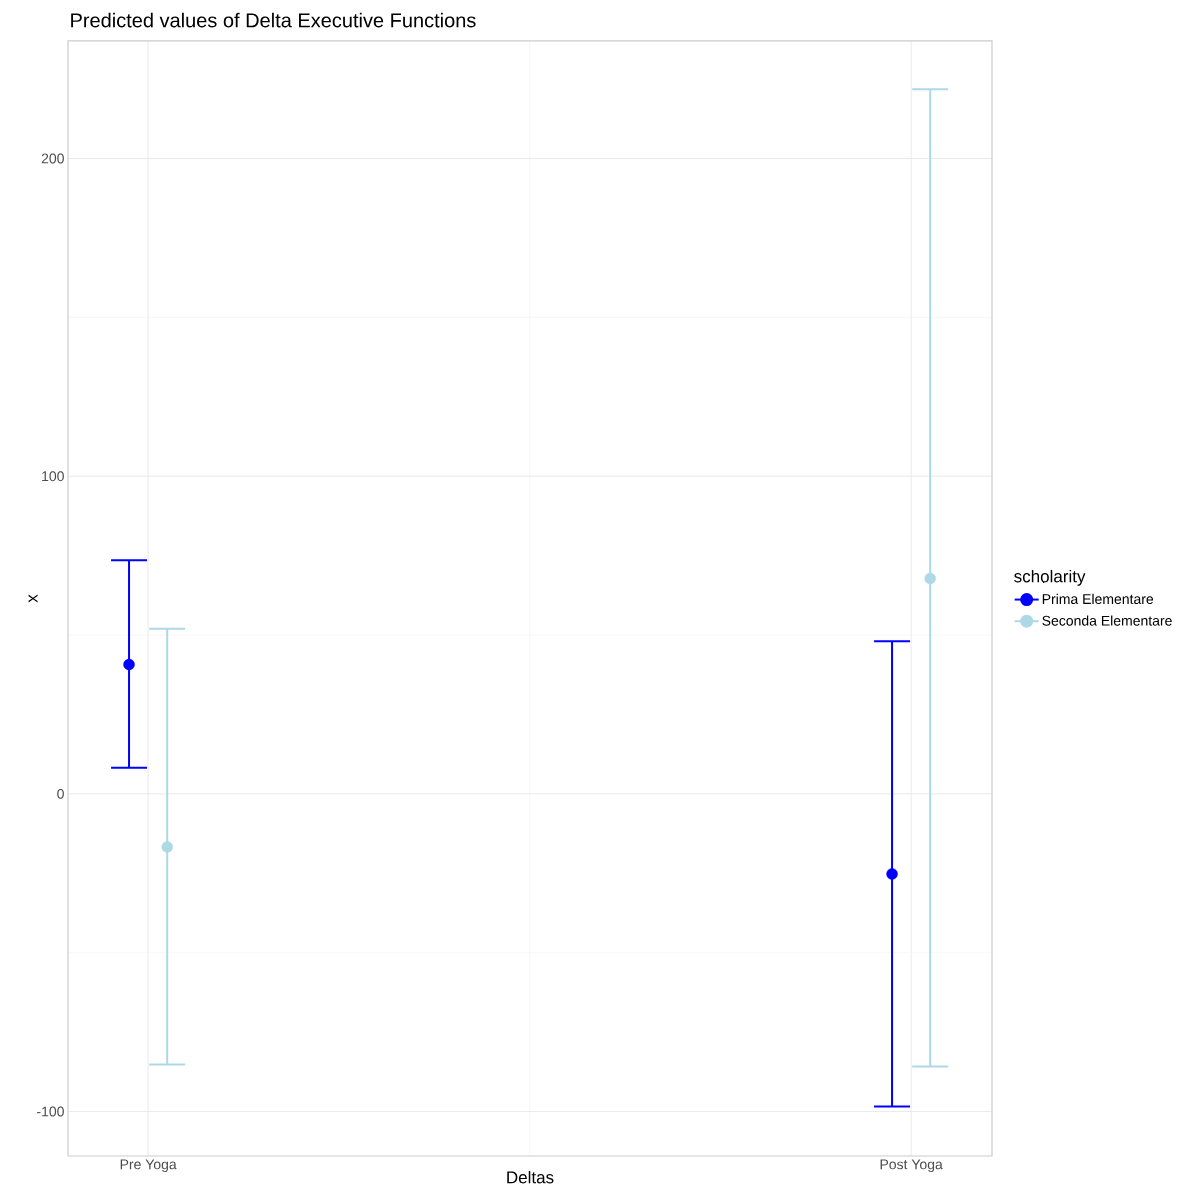  What do you see at coordinates (1098, 599) in the screenshot?
I see `legend-label: Prima Elementare` at bounding box center [1098, 599].